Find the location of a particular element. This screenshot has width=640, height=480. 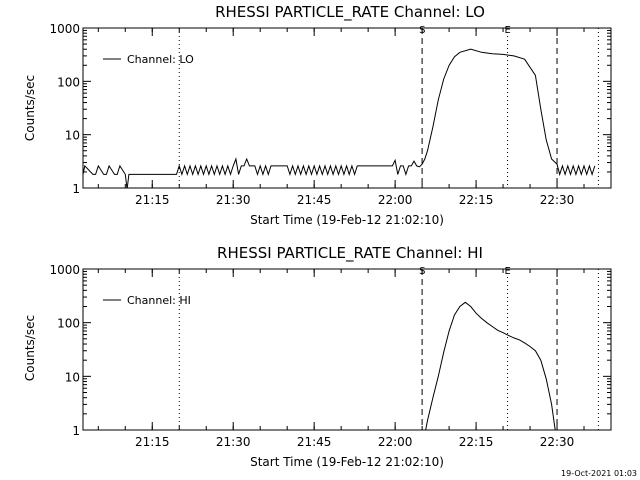

footer-timestamp: 19-Oct-2021 01:03 is located at coordinates (599, 473).